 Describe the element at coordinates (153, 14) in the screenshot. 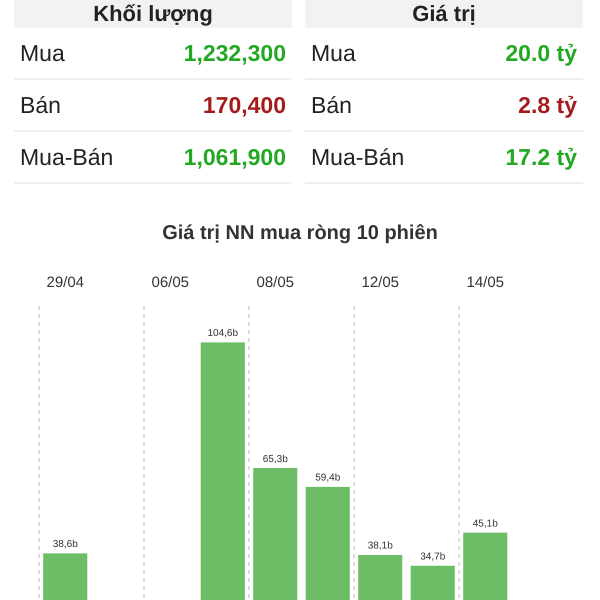

I see `text: Khối lượng` at that location.